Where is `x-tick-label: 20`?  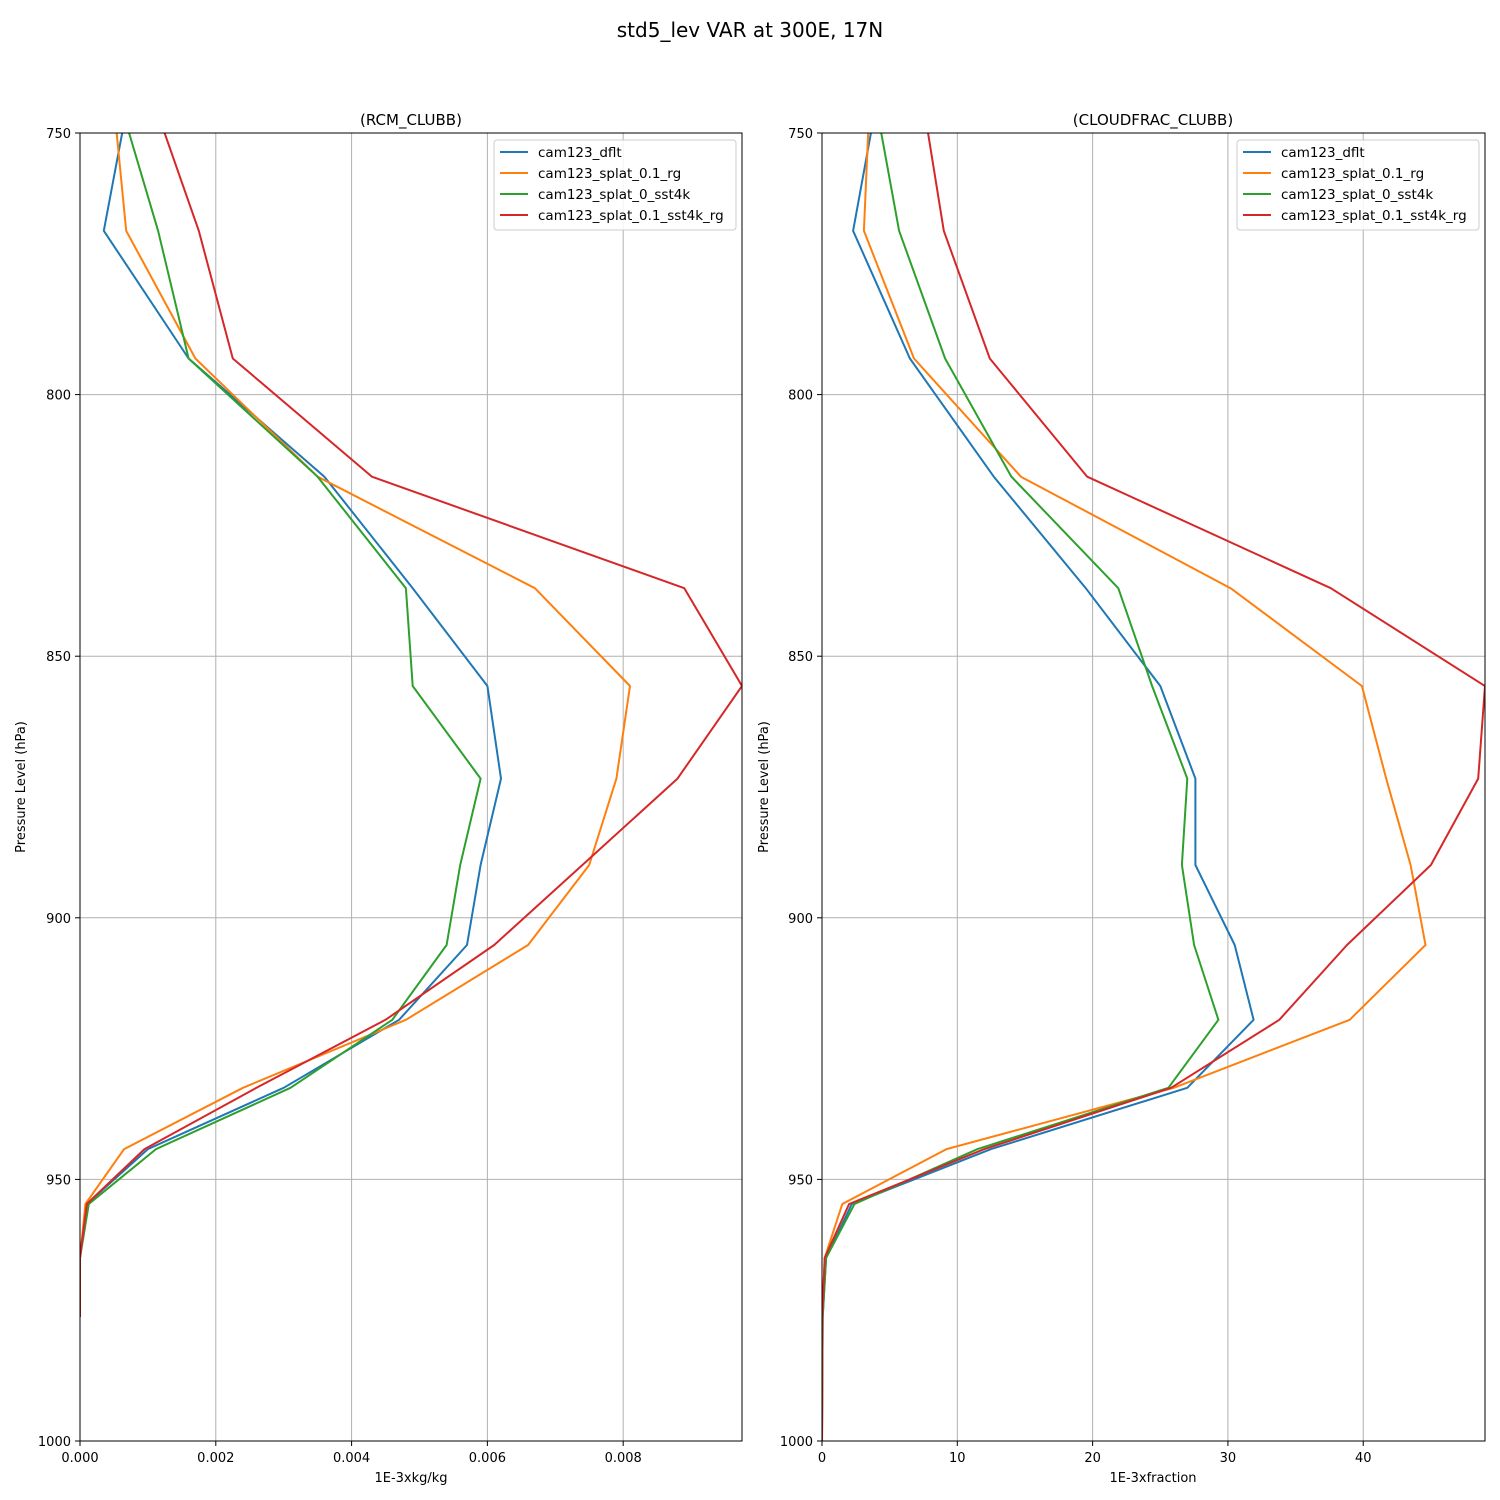 x-tick-label: 20 is located at coordinates (1092, 1458).